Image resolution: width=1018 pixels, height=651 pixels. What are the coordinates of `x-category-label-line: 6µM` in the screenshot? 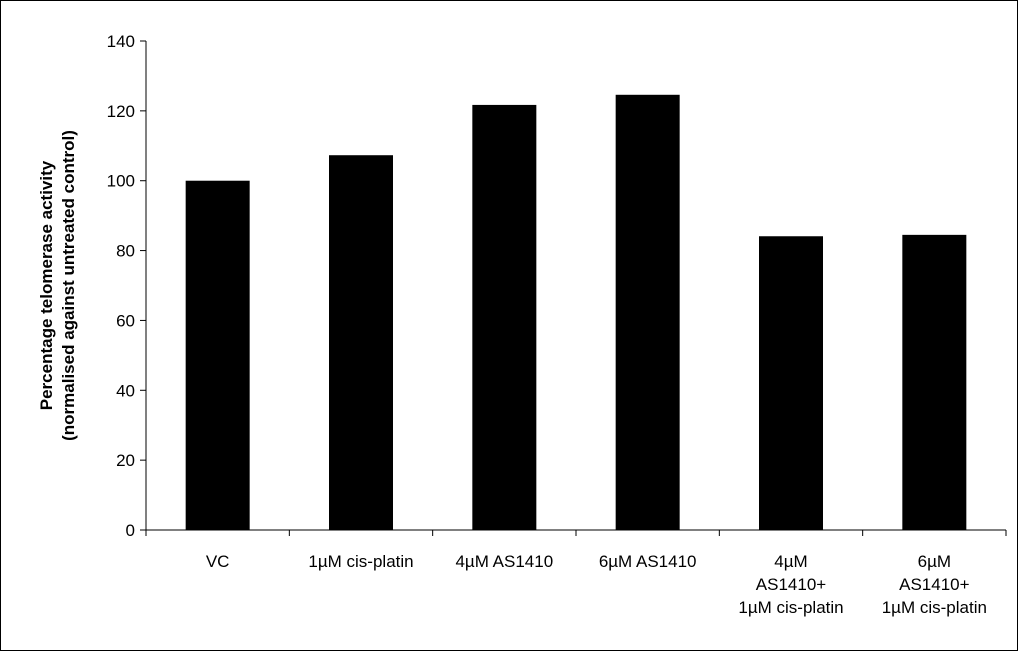 It's located at (934, 561).